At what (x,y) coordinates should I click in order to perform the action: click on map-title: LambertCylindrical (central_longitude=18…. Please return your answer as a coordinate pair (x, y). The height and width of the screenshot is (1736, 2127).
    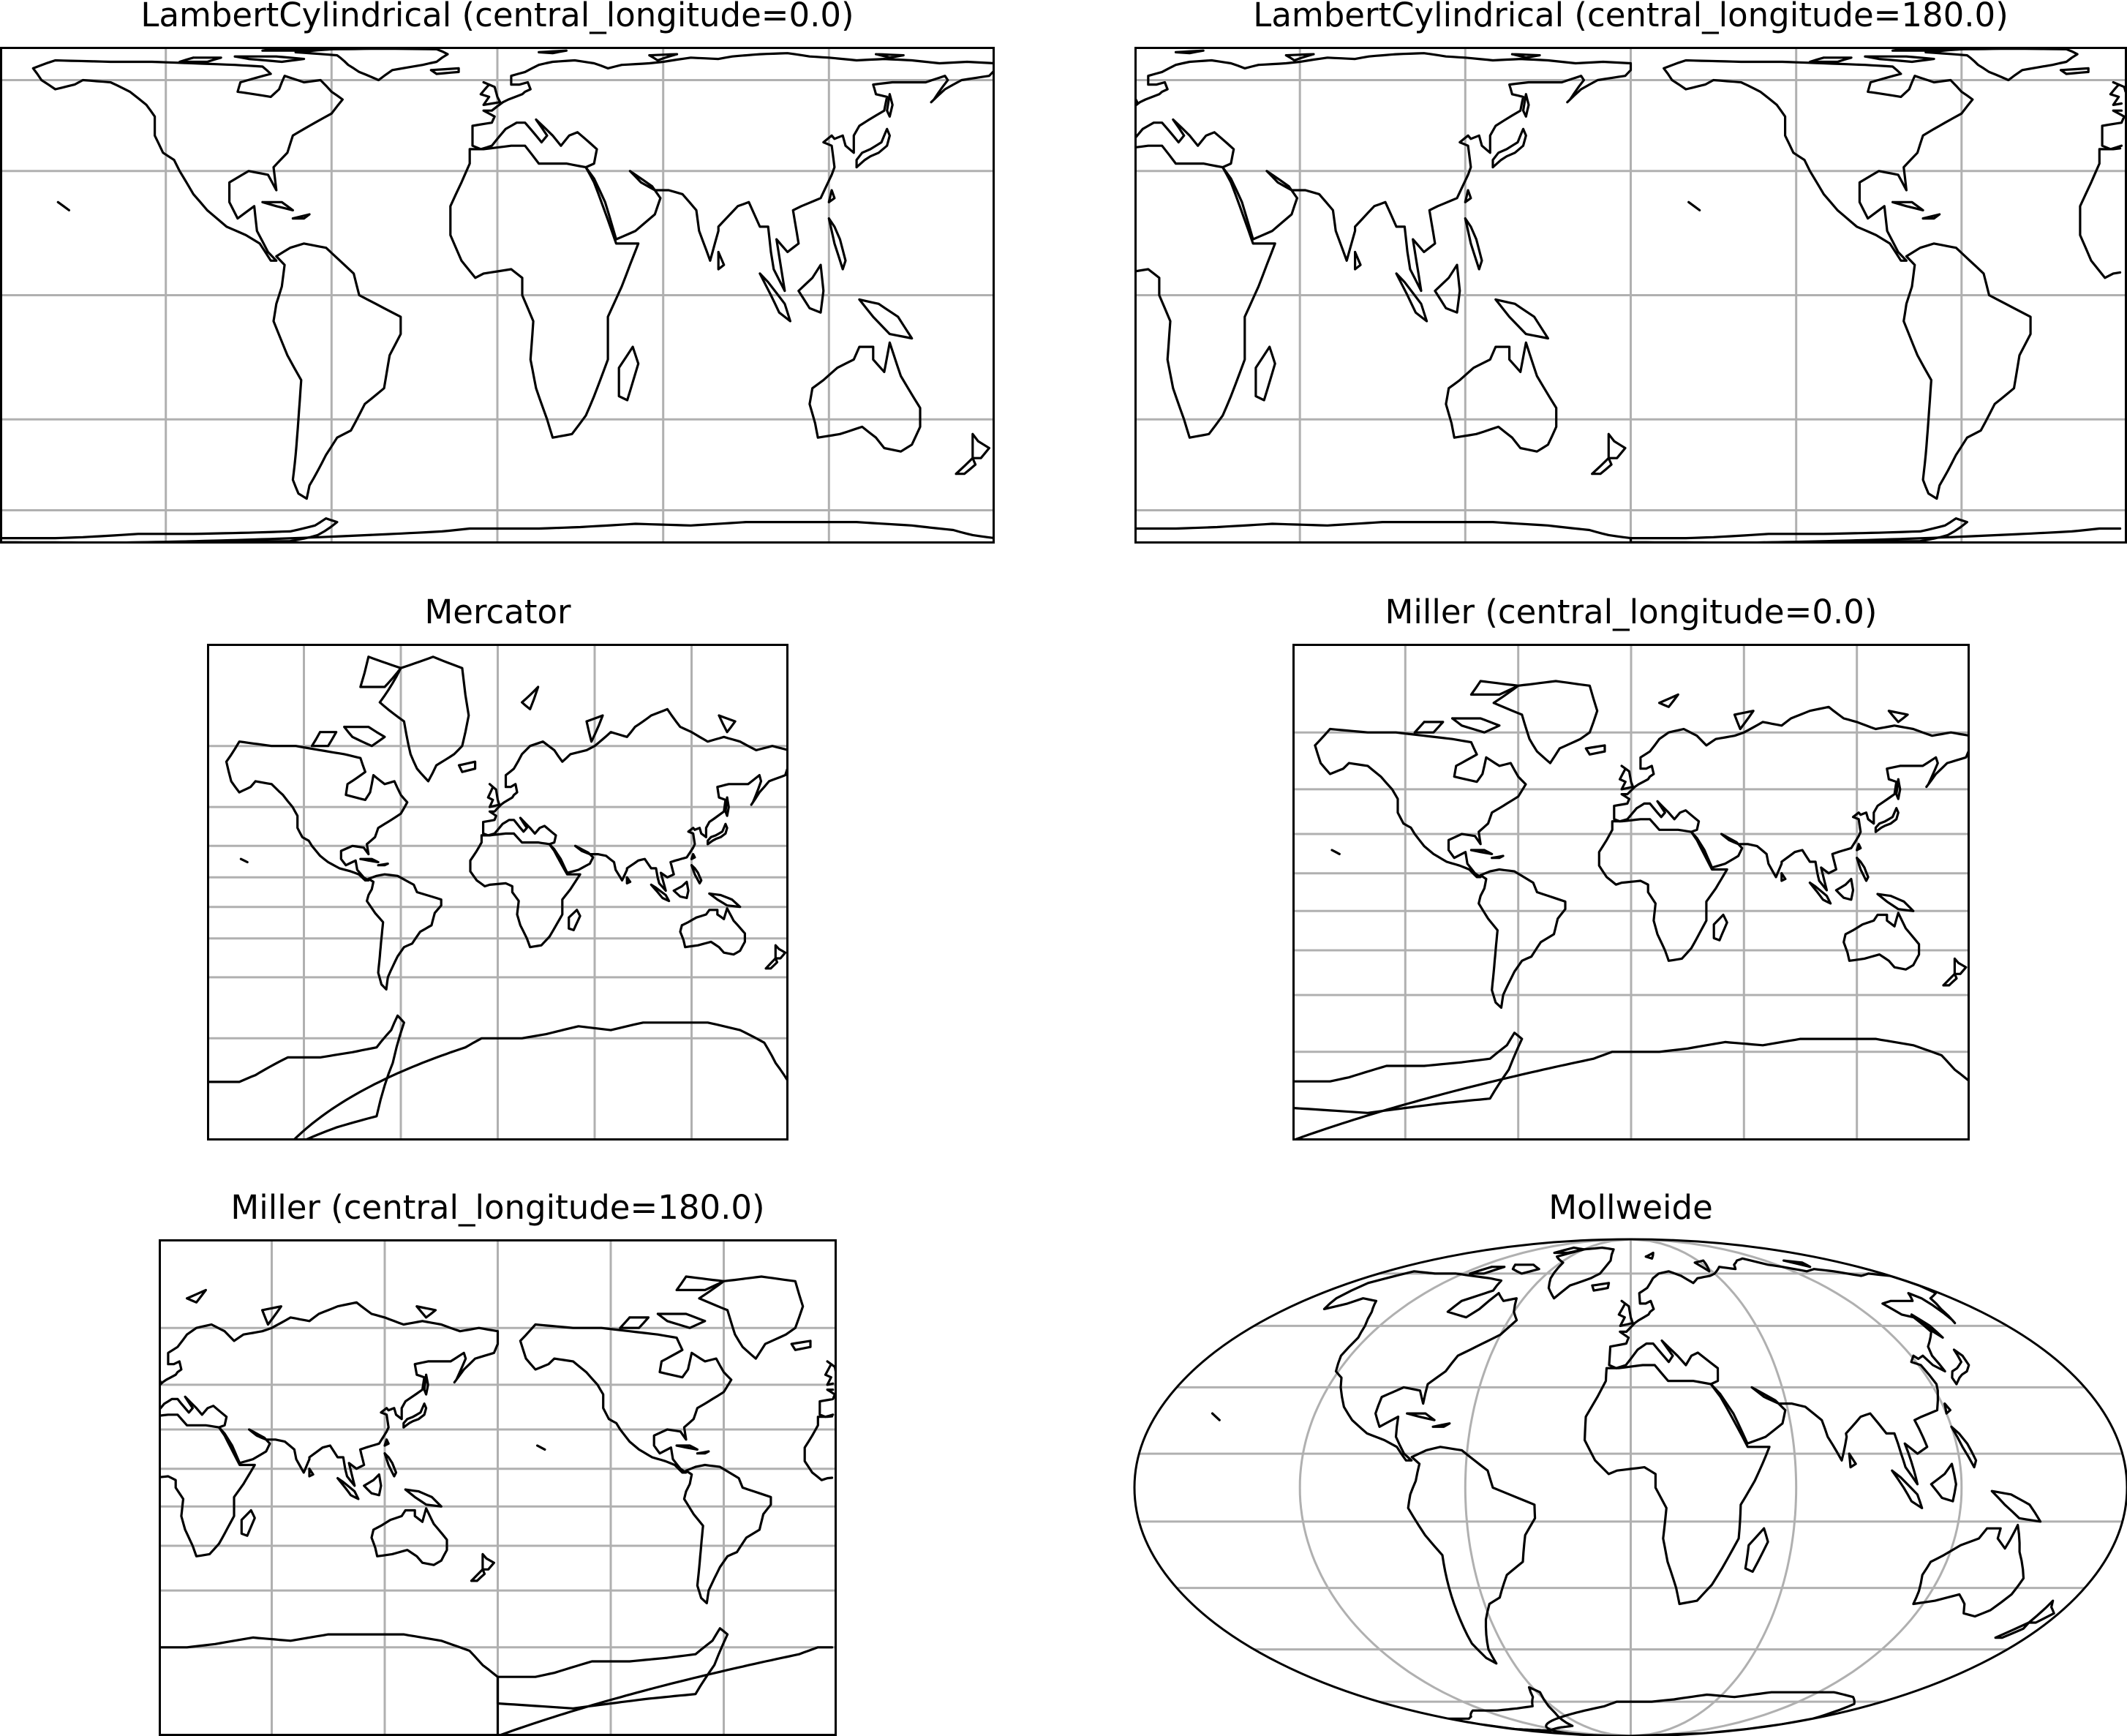
    Looking at the image, I should click on (1631, 17).